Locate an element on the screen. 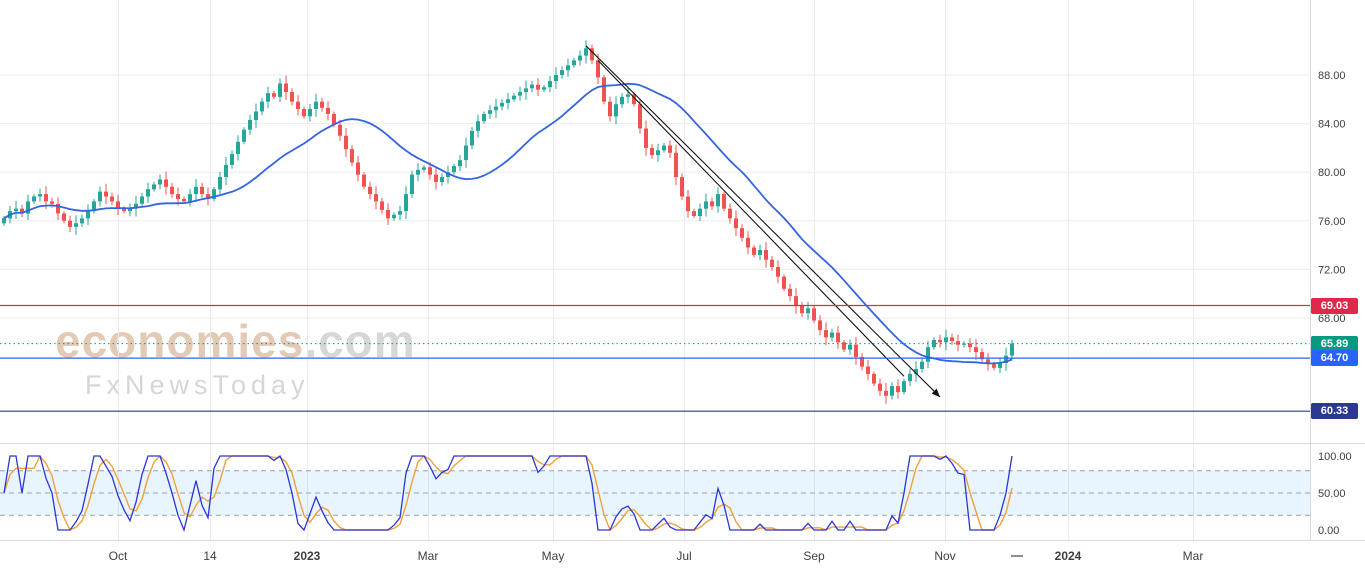 The width and height of the screenshot is (1365, 575). price-badge-resistance: 69.03 is located at coordinates (1334, 305).